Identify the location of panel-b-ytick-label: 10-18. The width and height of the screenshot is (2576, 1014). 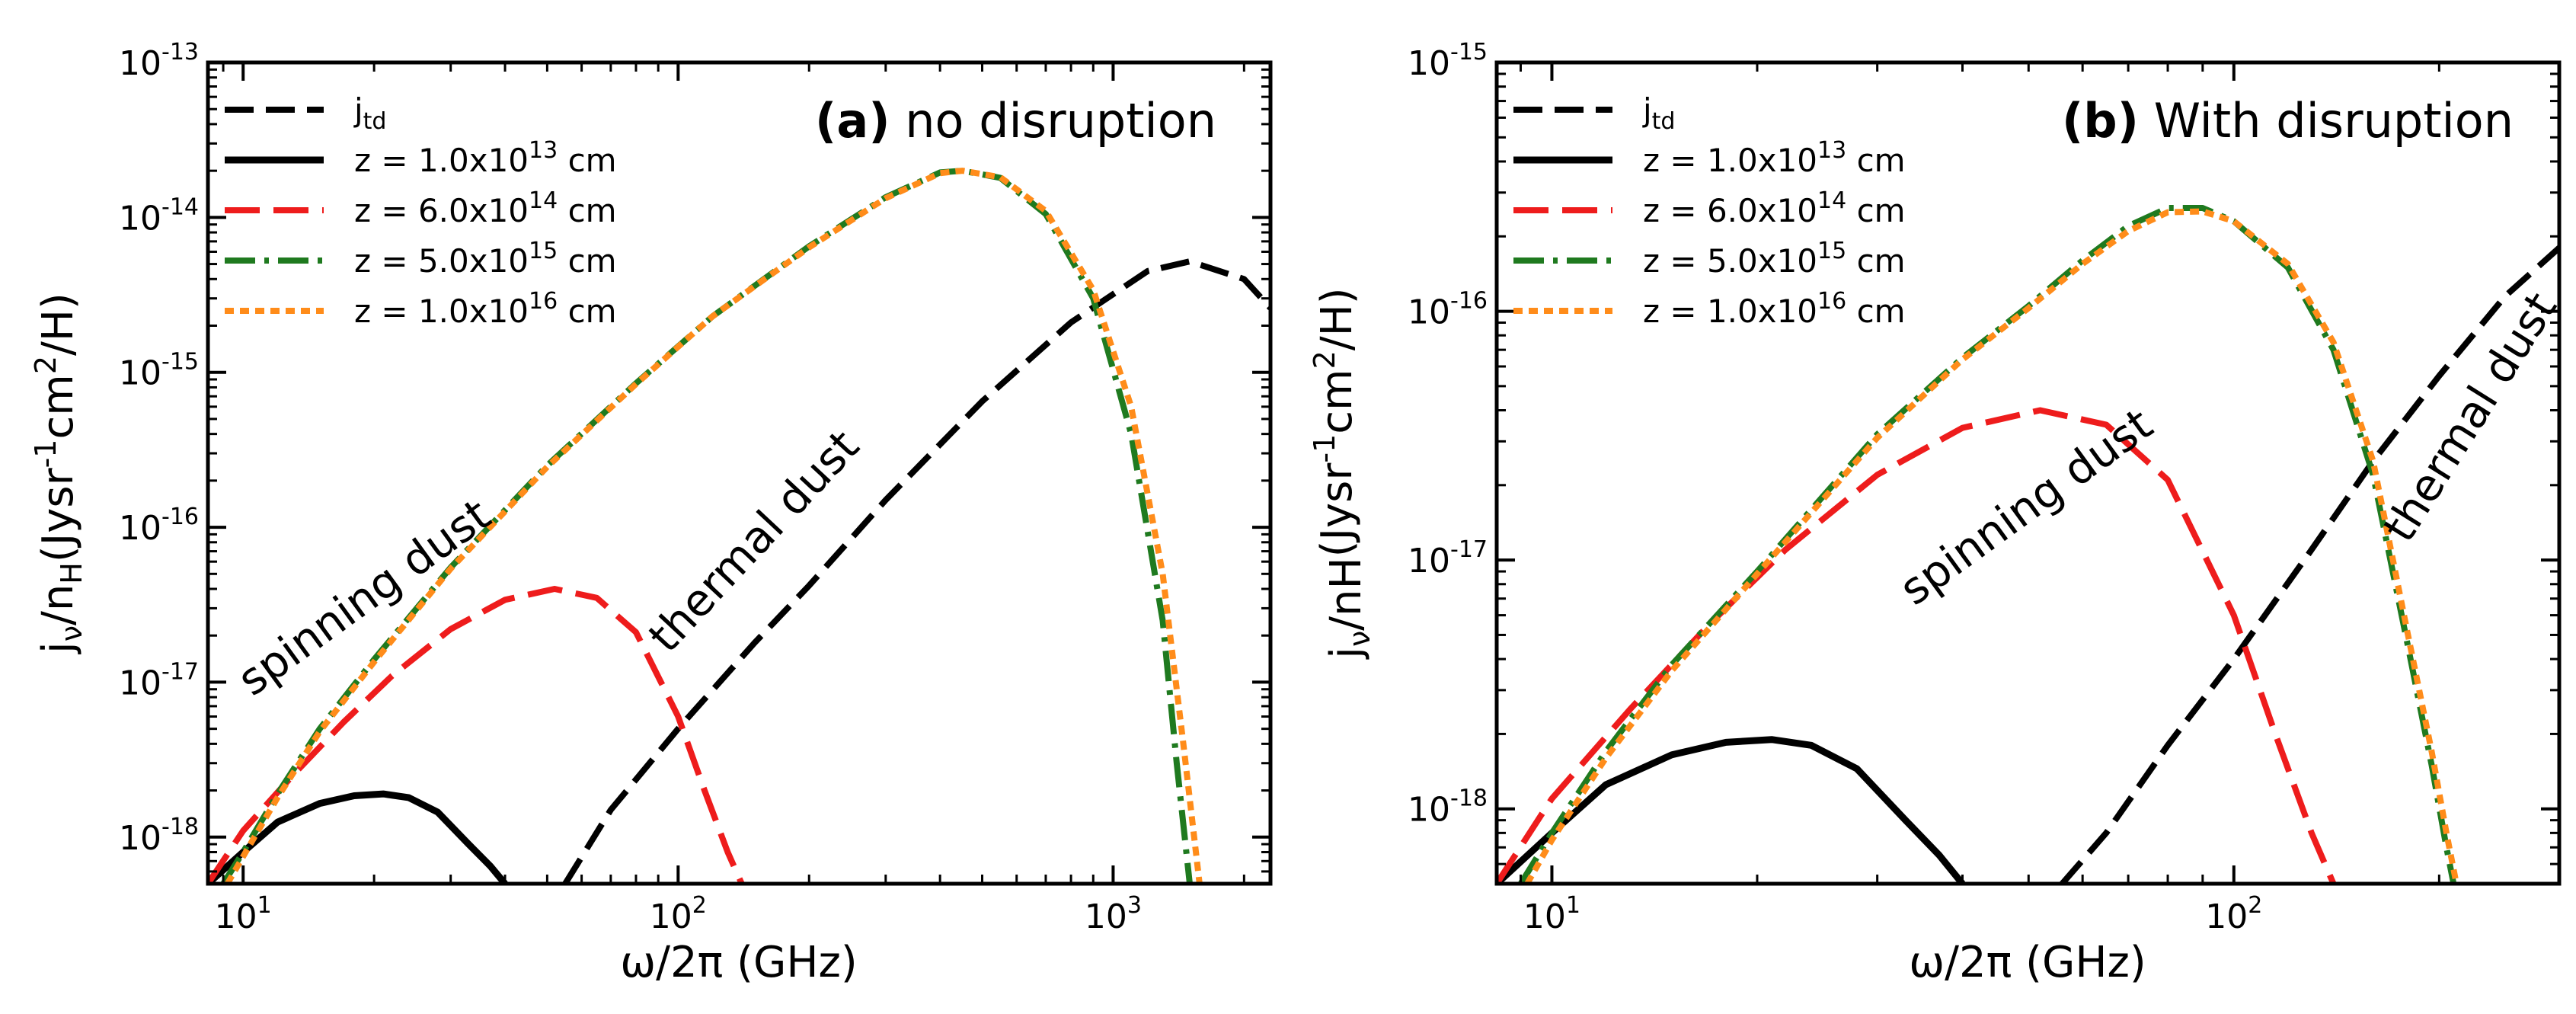
(1448, 807).